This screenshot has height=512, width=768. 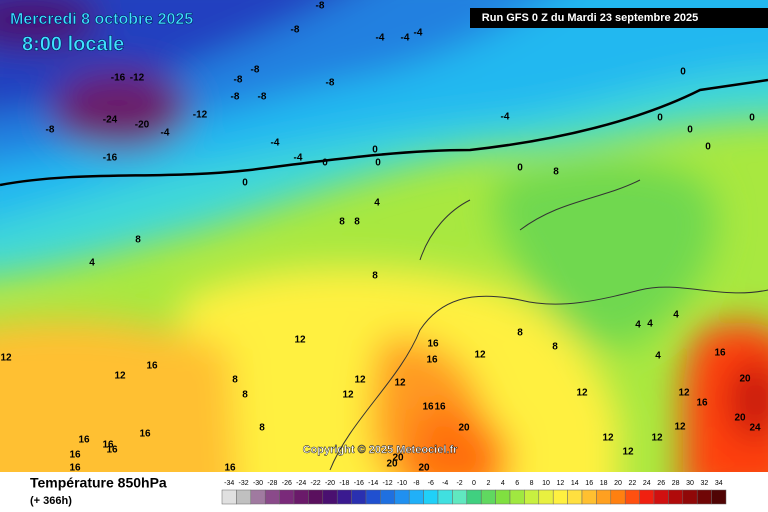 I want to click on scale-label: 20, so click(x=618, y=483).